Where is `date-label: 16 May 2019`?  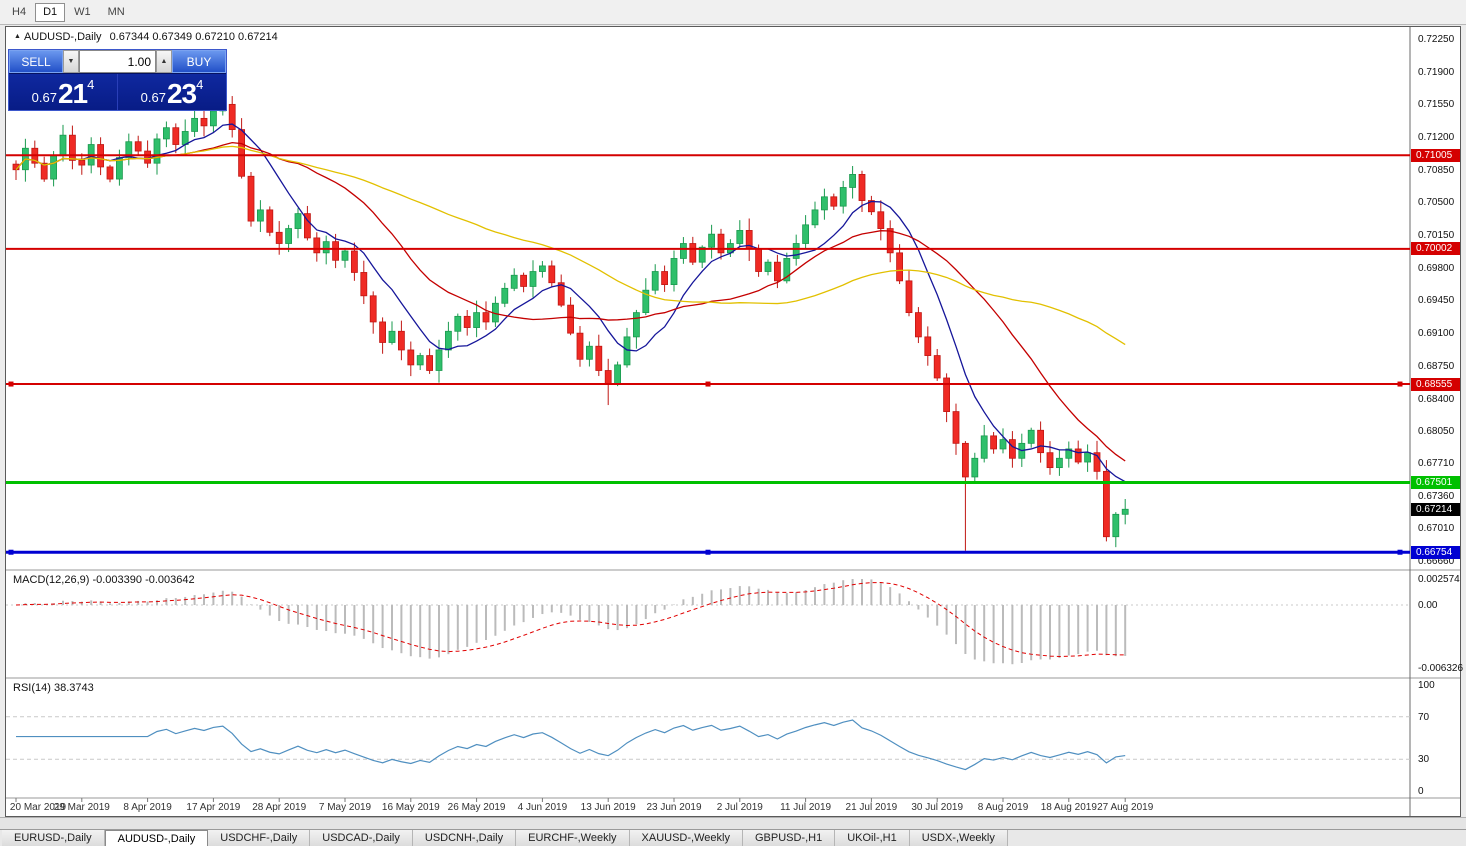 date-label: 16 May 2019 is located at coordinates (410, 807).